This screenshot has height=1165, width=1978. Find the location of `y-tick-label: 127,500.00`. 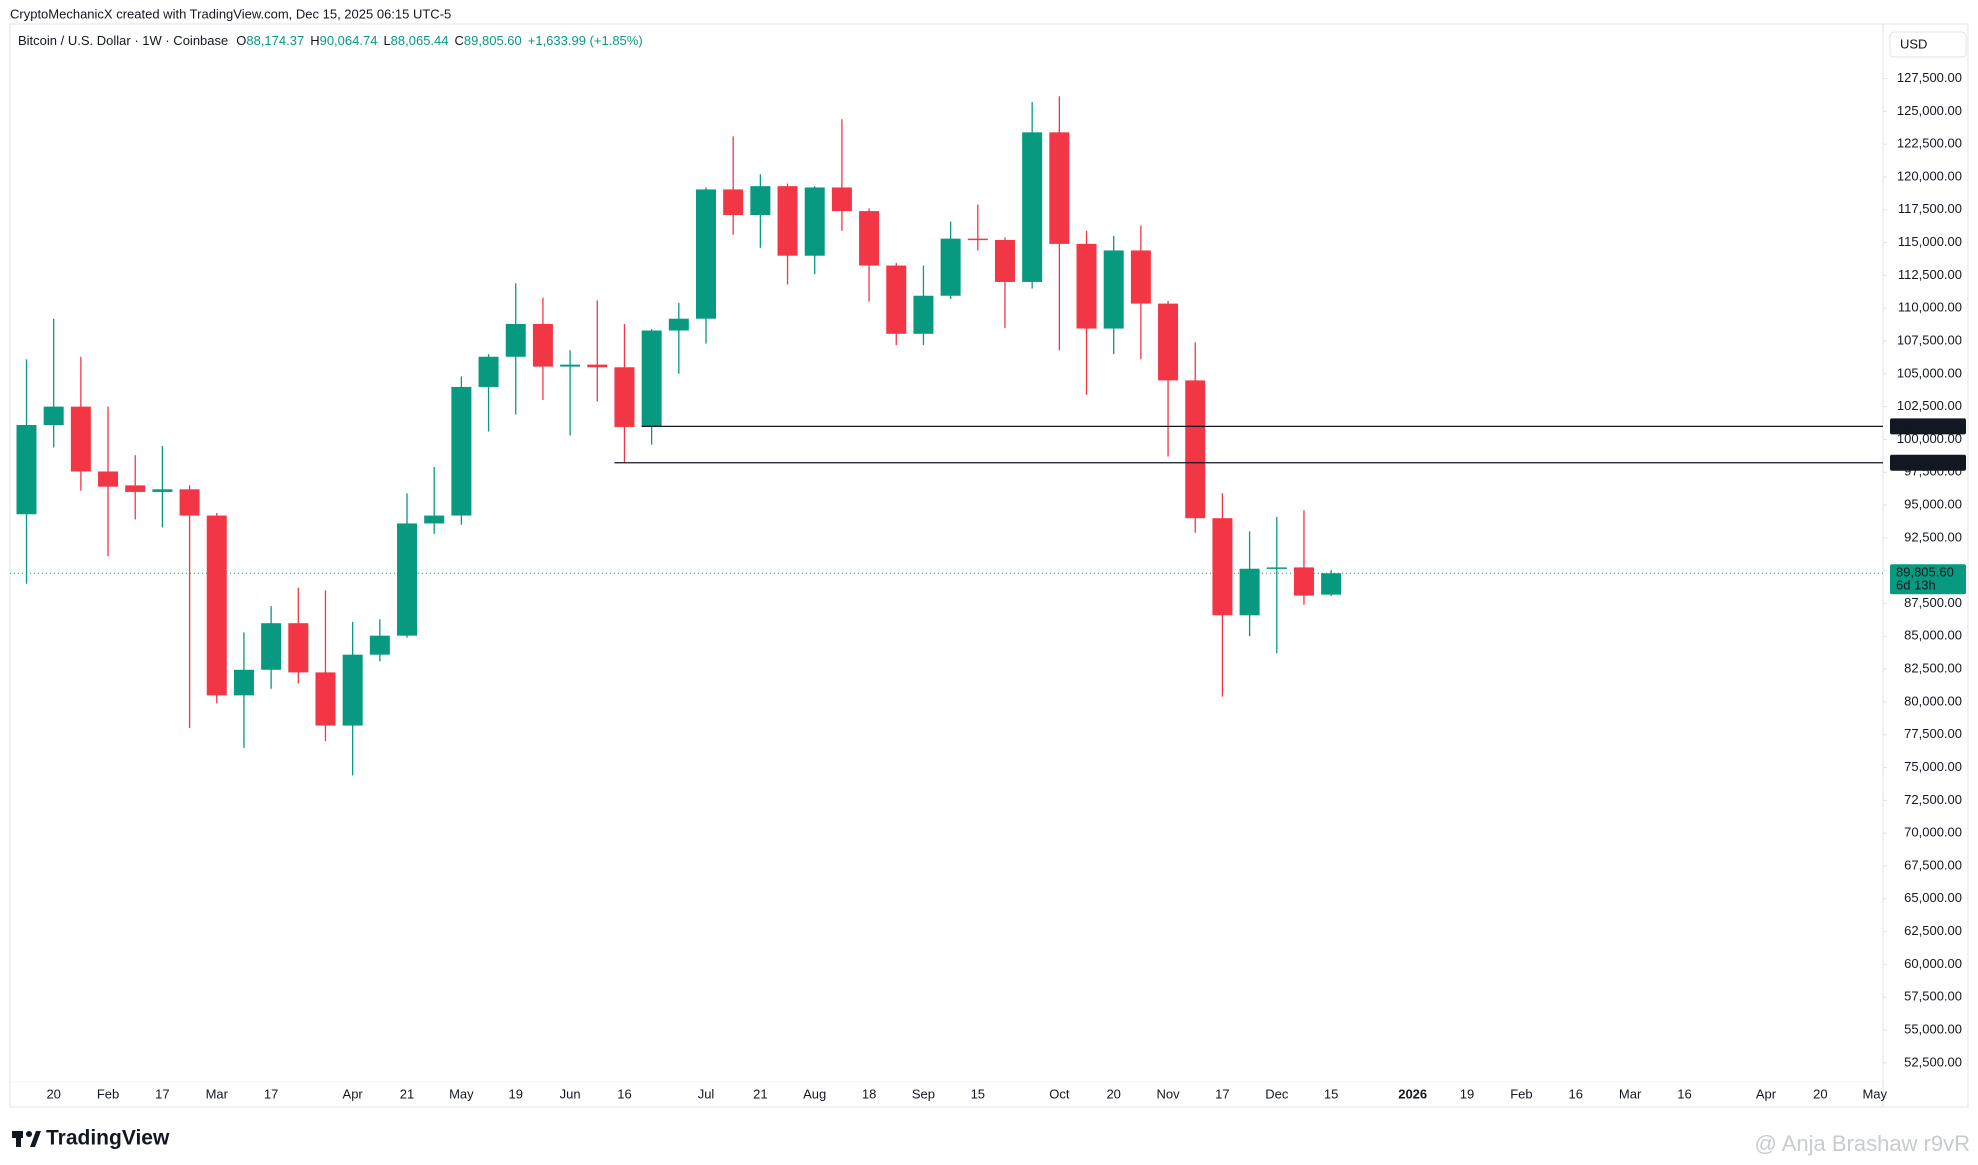

y-tick-label: 127,500.00 is located at coordinates (1929, 77).